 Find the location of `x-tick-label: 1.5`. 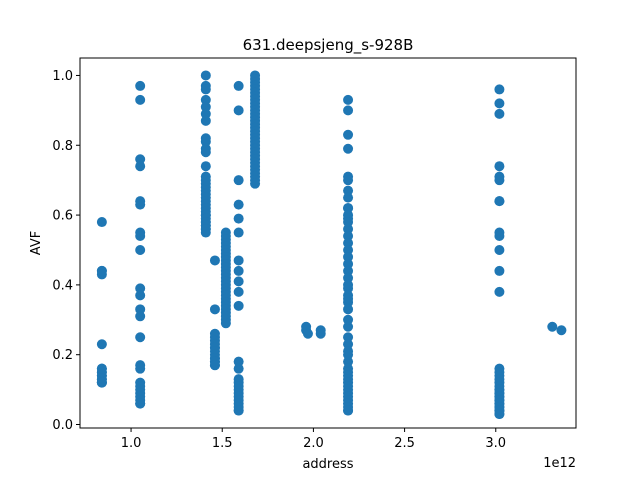

x-tick-label: 1.5 is located at coordinates (222, 443).